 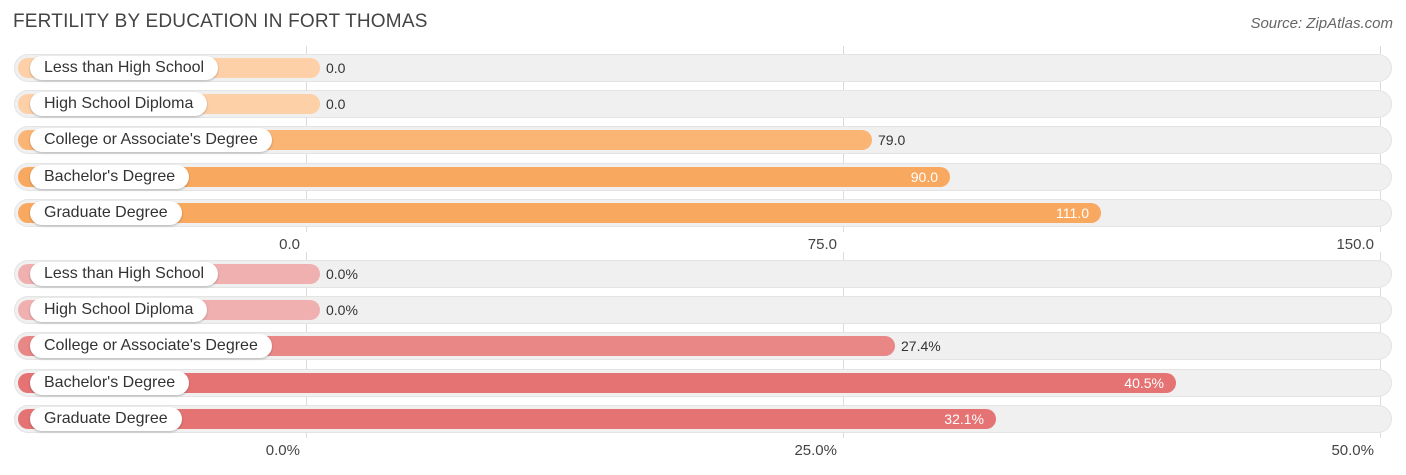 I want to click on axis-tick-label: 0.0%, so click(x=282, y=450).